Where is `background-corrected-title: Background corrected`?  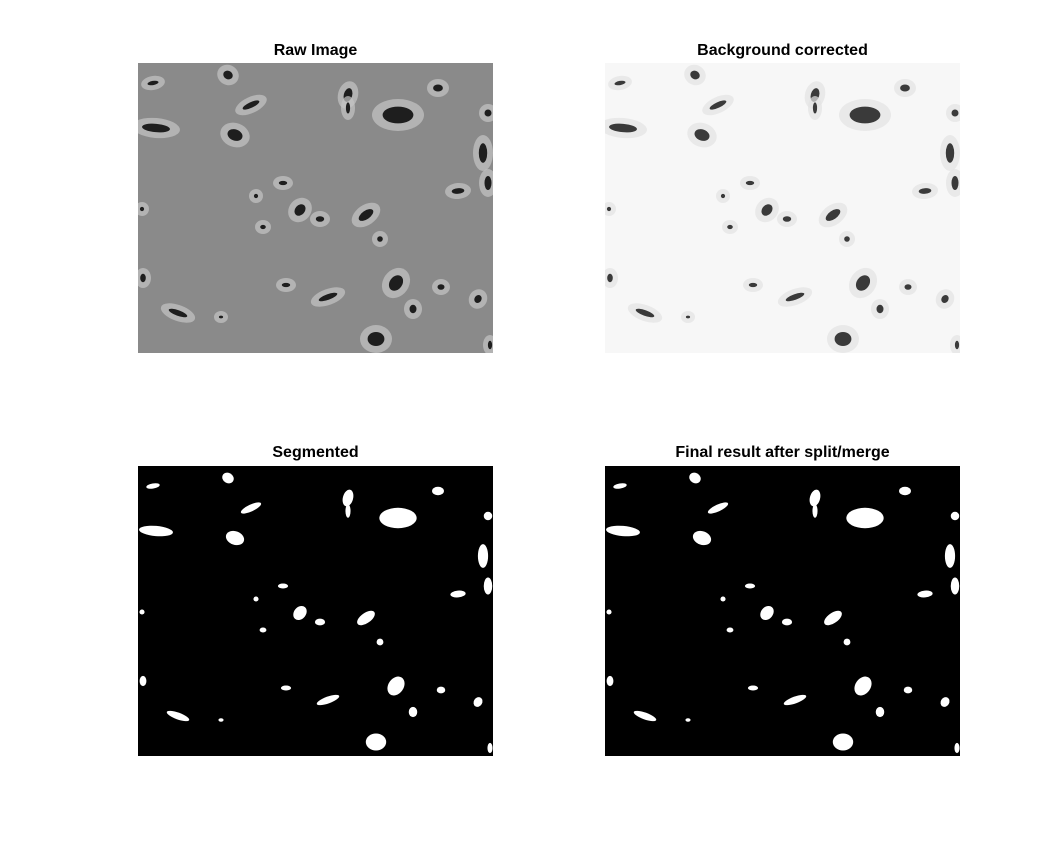
background-corrected-title: Background corrected is located at coordinates (782, 50).